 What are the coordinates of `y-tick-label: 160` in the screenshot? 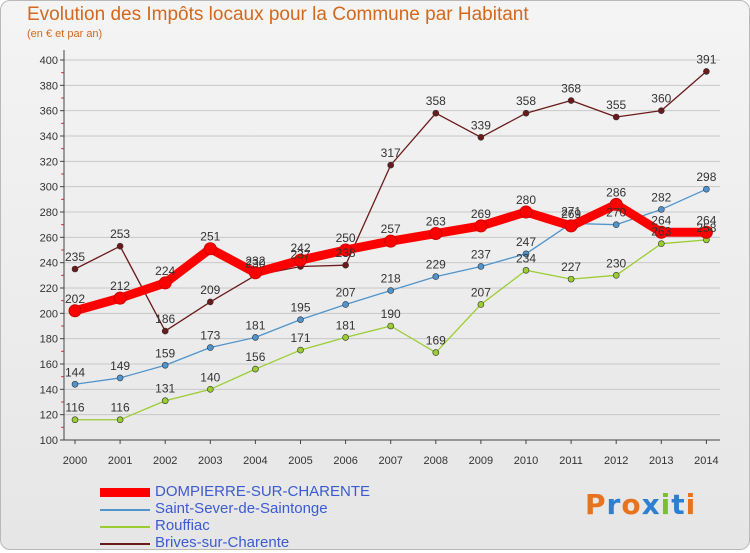 It's located at (49, 365).